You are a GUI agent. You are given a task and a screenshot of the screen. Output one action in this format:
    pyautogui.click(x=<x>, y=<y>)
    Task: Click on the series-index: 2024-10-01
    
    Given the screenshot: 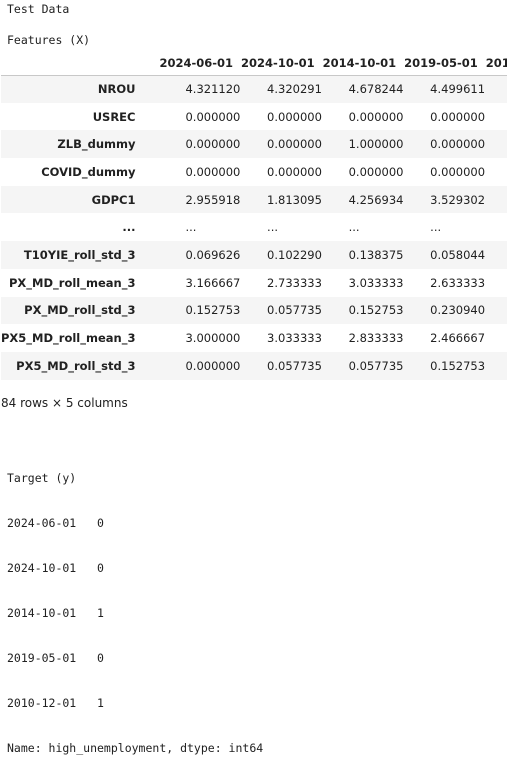 What is the action you would take?
    pyautogui.click(x=42, y=568)
    